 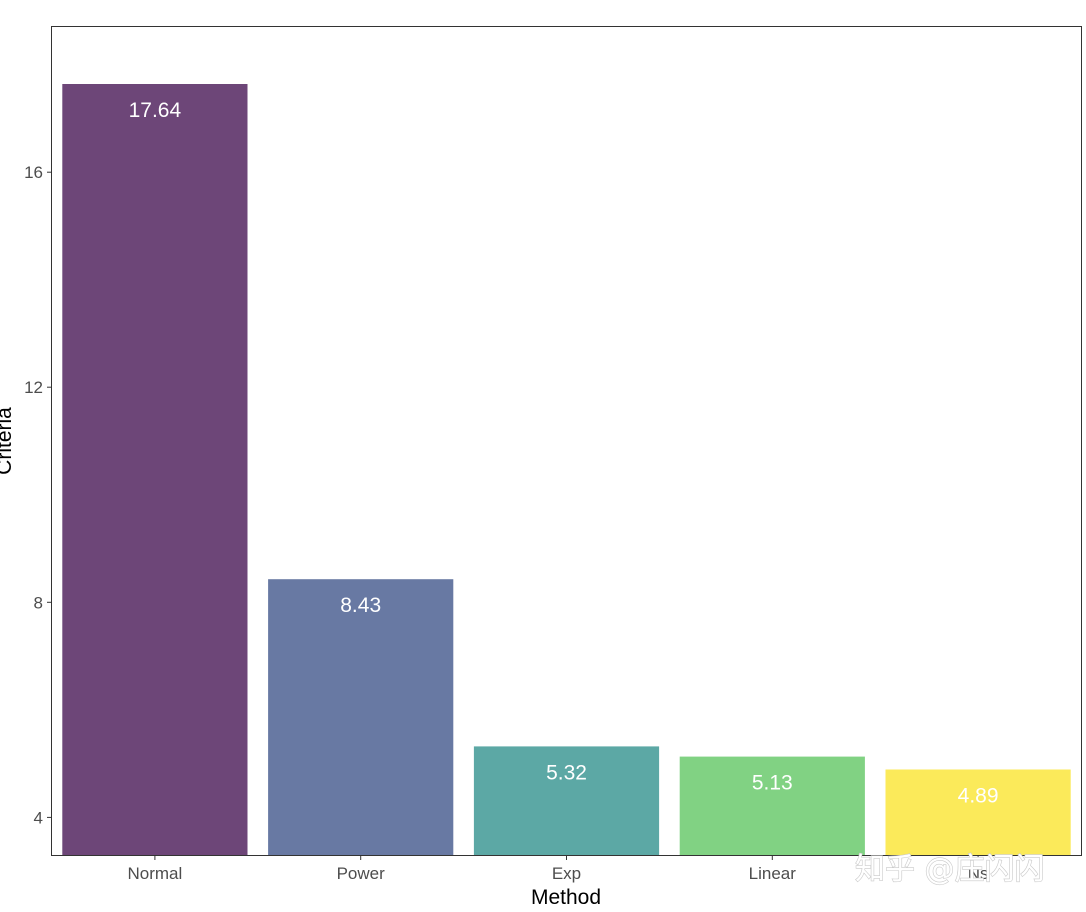 What do you see at coordinates (38, 817) in the screenshot?
I see `y-tick-label-4: 4` at bounding box center [38, 817].